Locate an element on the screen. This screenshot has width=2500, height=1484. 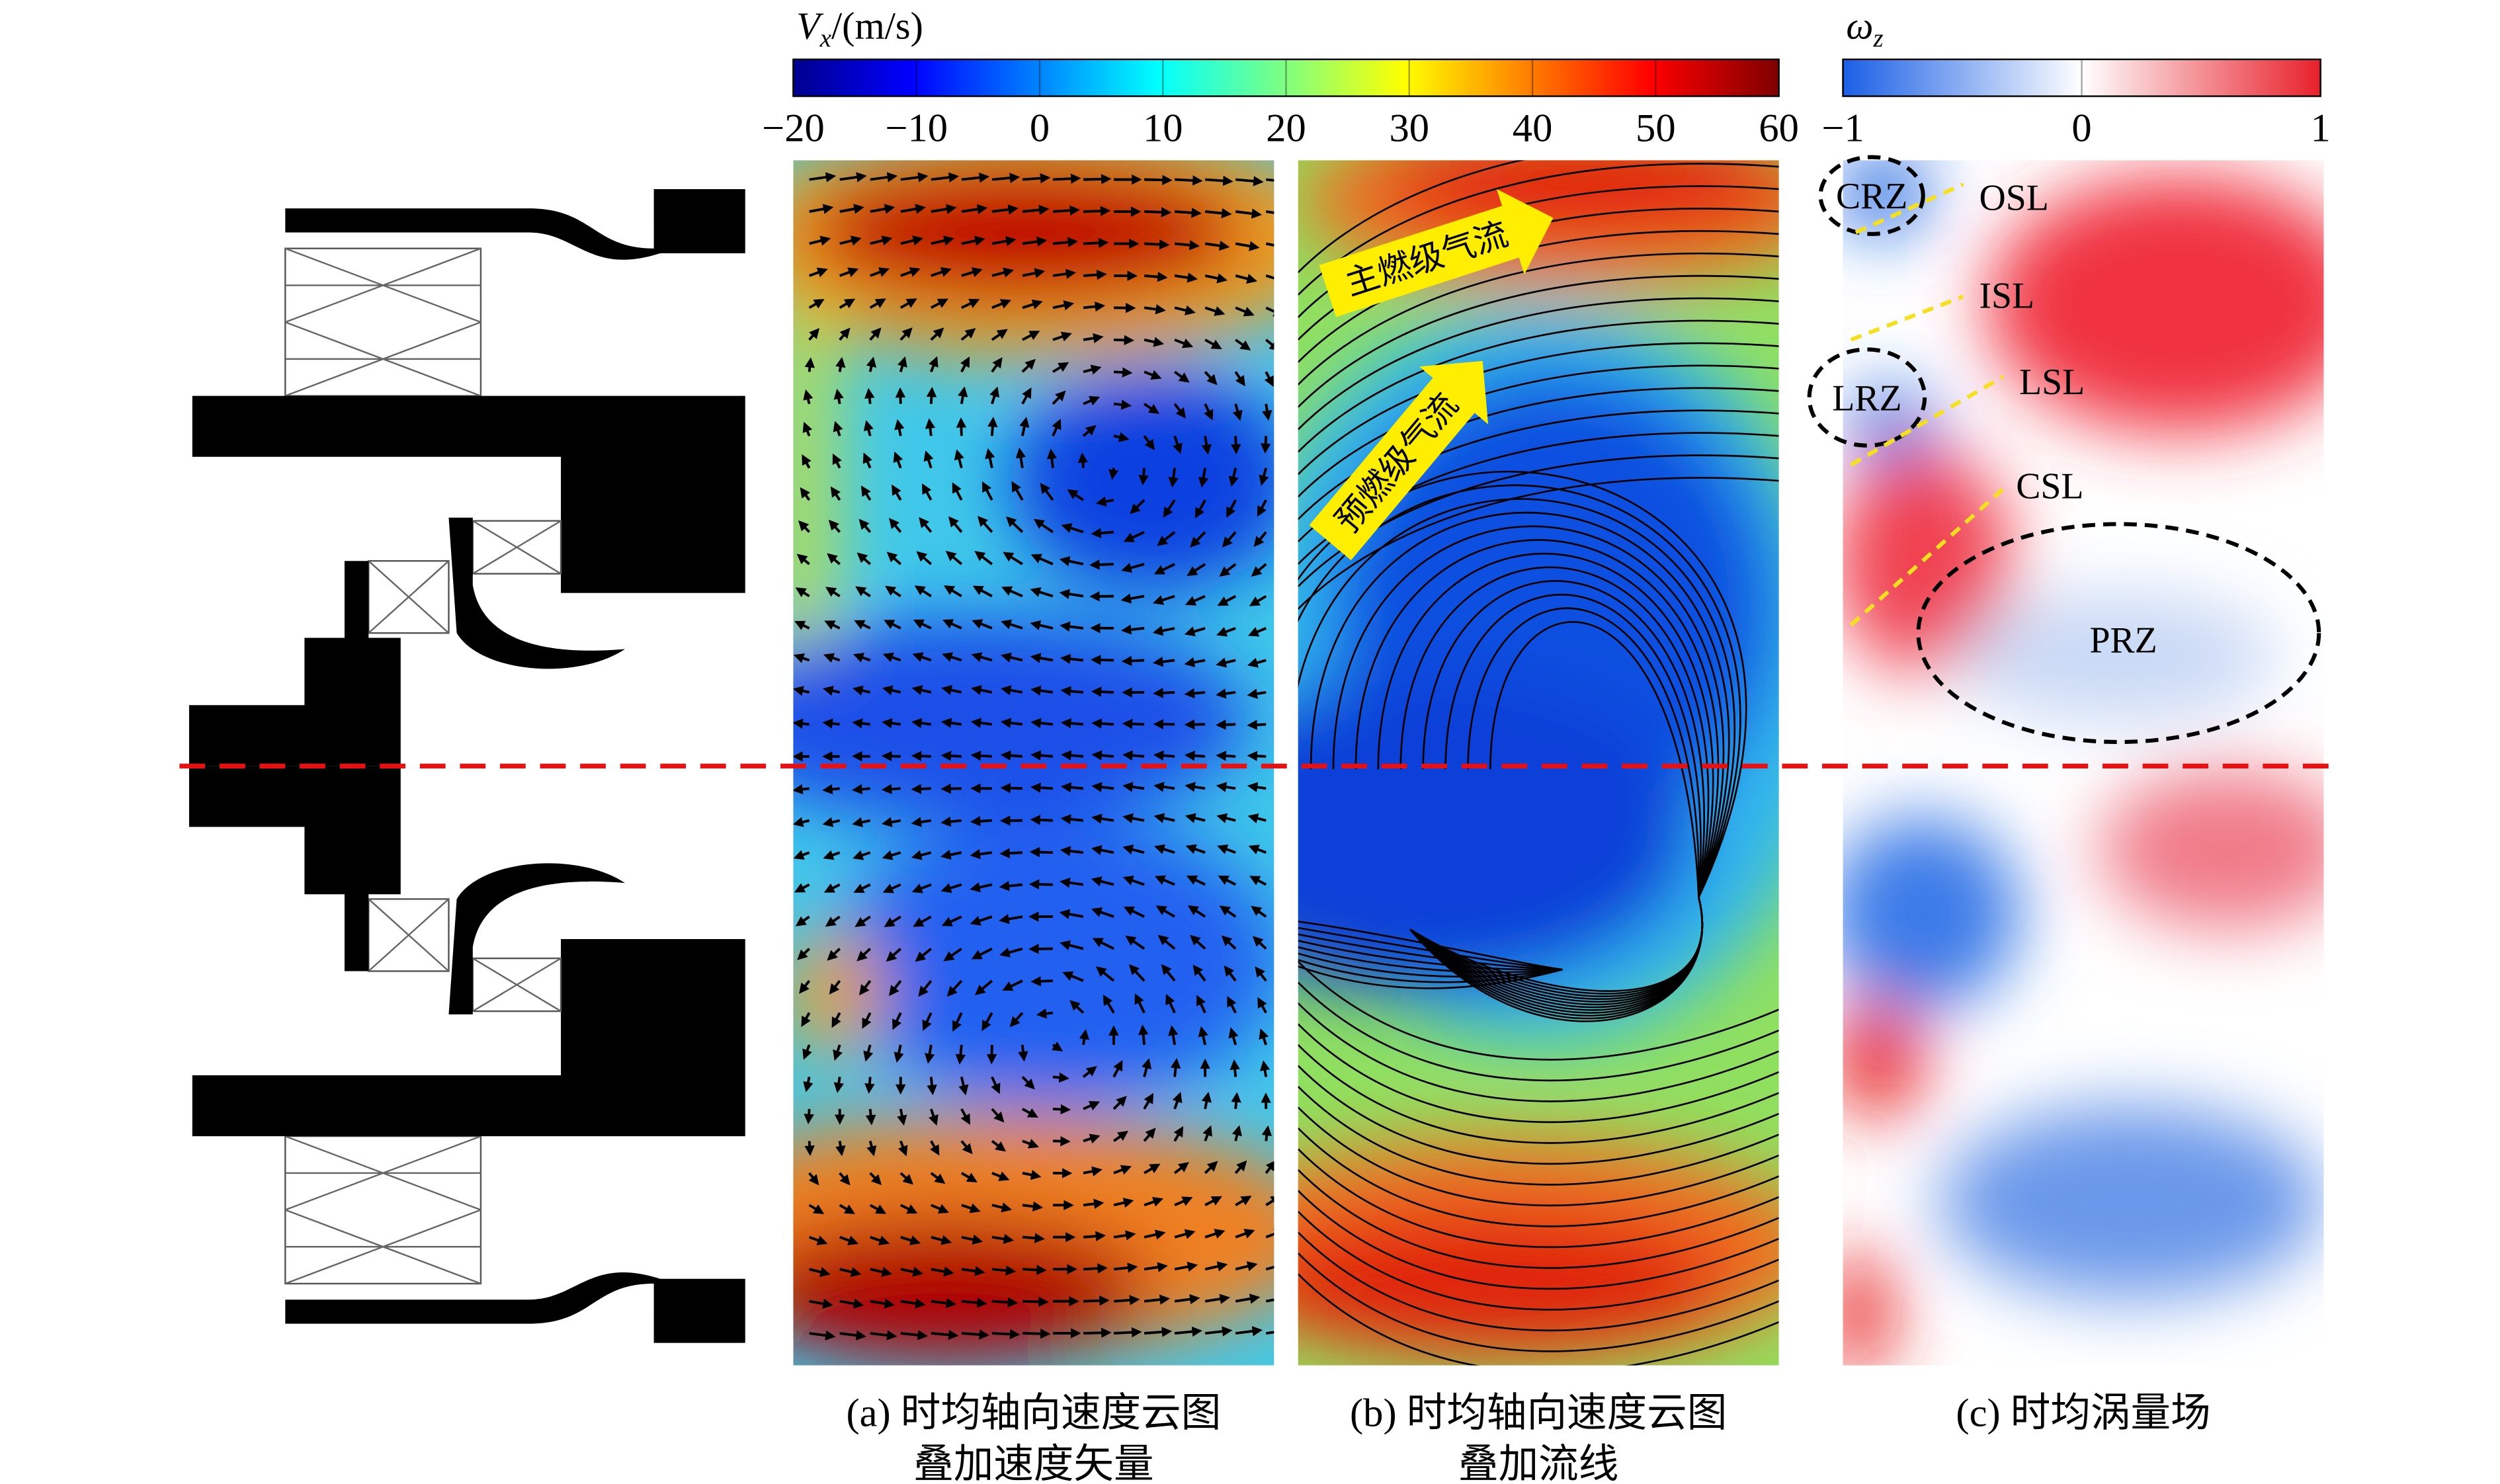
venturi is located at coordinates (536, 593).